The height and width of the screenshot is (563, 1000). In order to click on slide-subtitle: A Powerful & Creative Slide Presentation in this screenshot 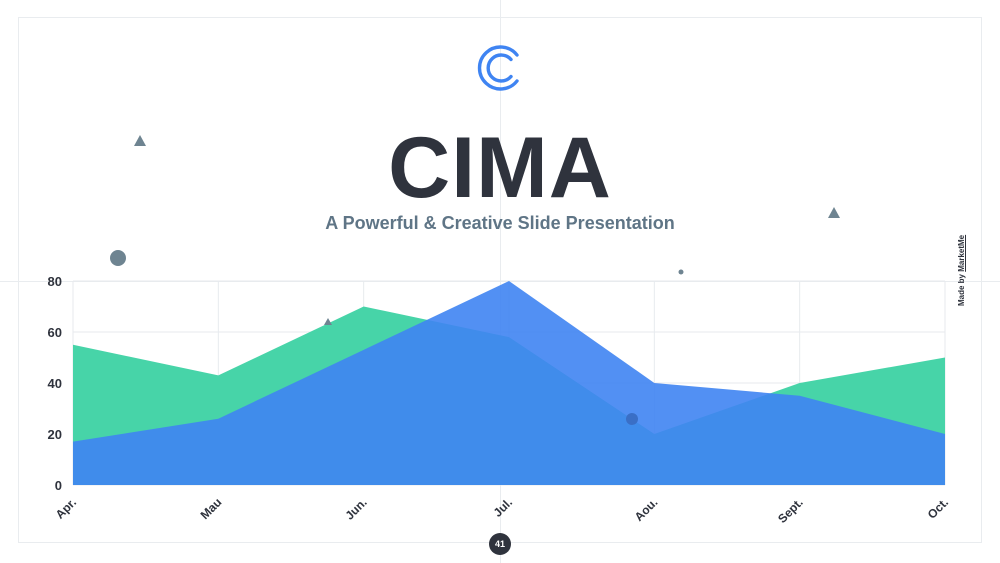, I will do `click(500, 223)`.